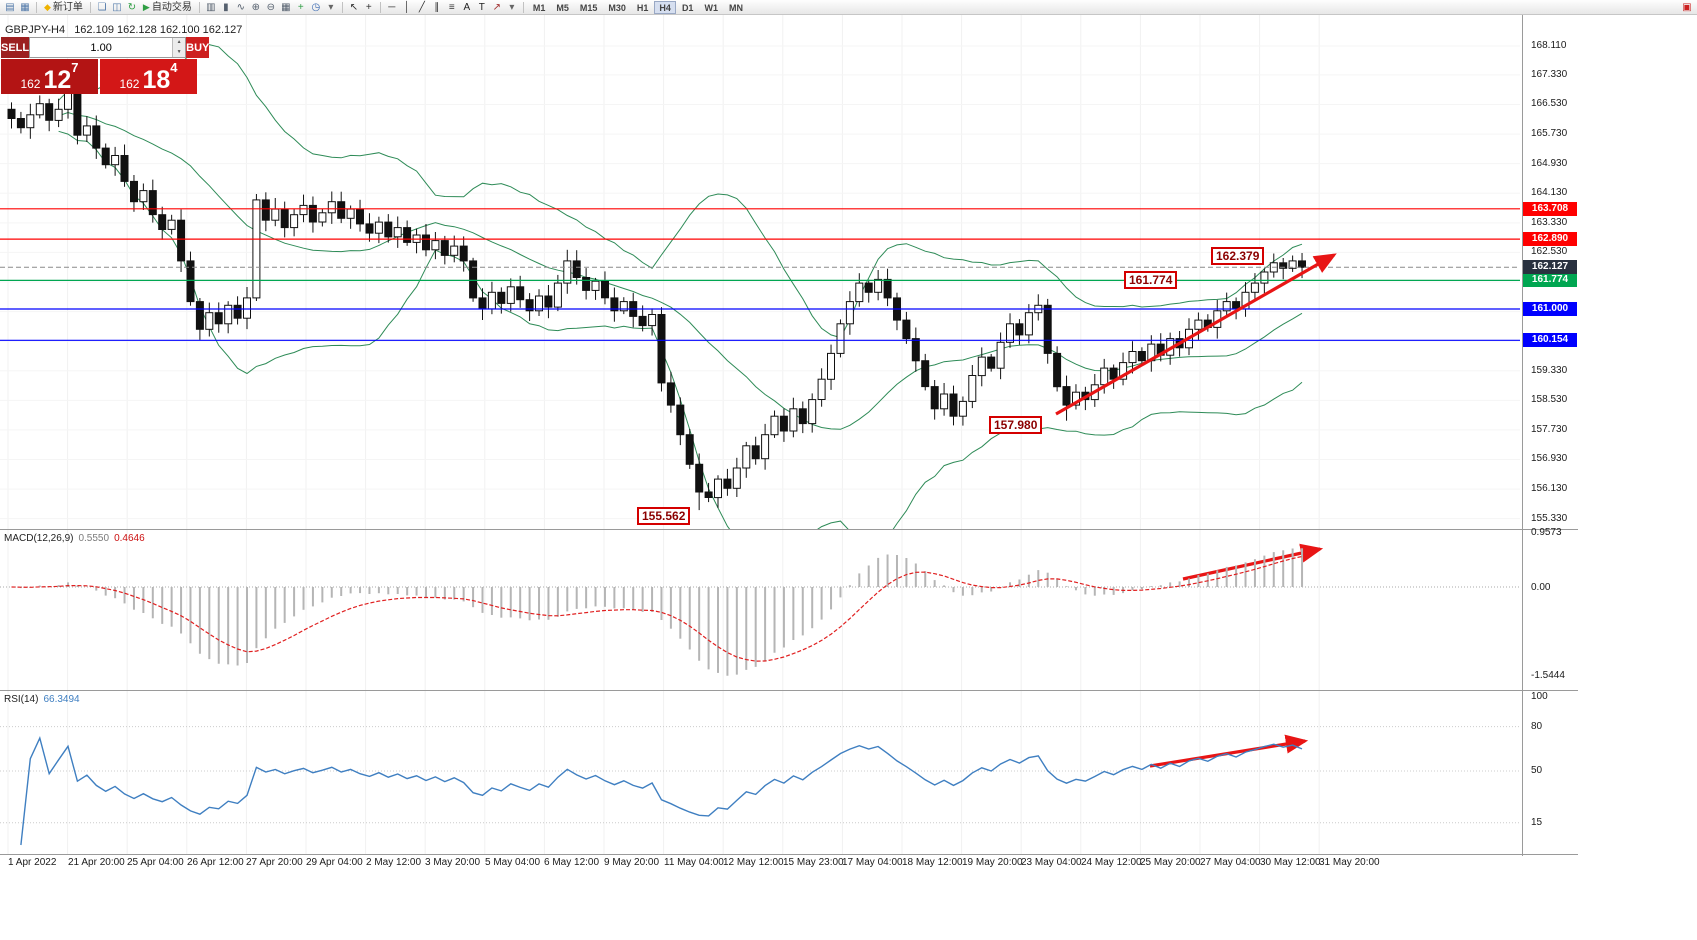  Describe the element at coordinates (274, 862) in the screenshot. I see `time-axis-label: 27 Apr 20:00` at that location.